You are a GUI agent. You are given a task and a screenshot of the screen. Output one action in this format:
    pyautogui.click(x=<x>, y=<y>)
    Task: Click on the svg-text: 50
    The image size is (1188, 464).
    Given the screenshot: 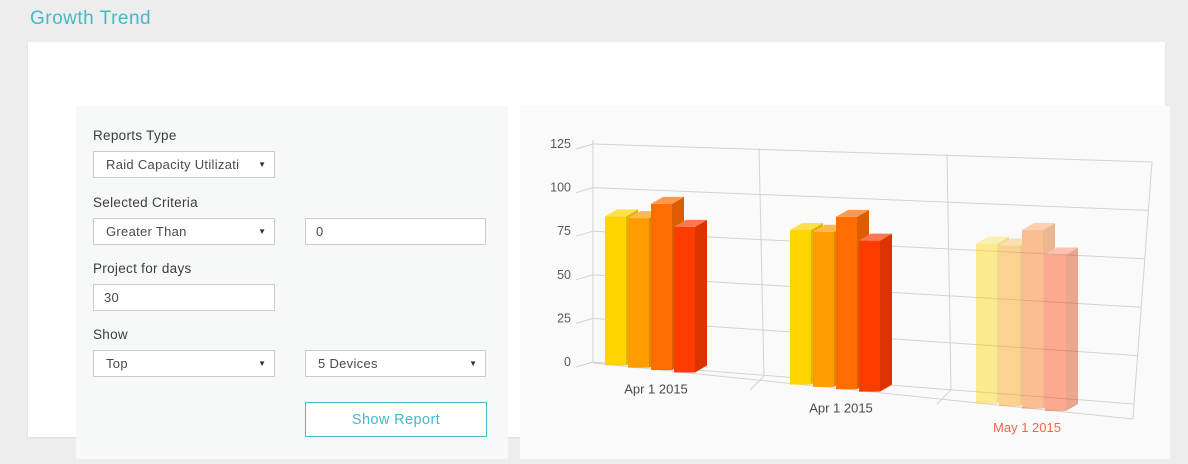 What is the action you would take?
    pyautogui.click(x=564, y=275)
    